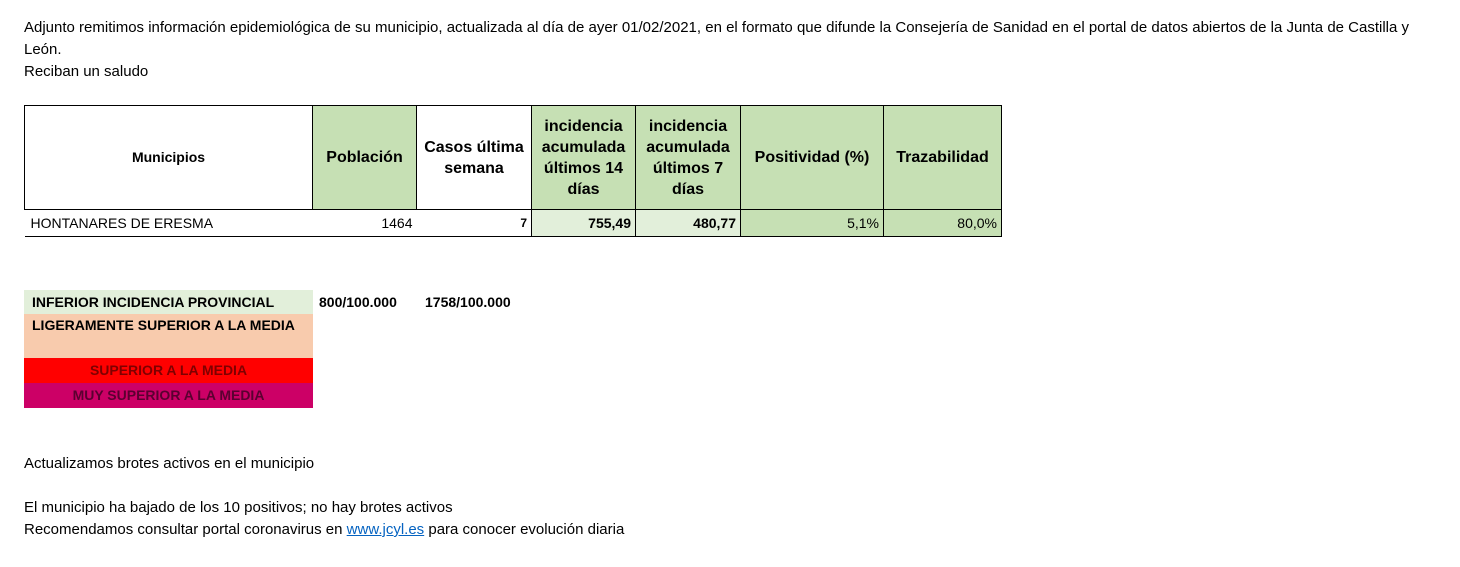 This screenshot has height=567, width=1460. What do you see at coordinates (168, 336) in the screenshot?
I see `legend-ligeramente-superior: LIGERAMENTE SUPERIOR A LA MEDIA` at bounding box center [168, 336].